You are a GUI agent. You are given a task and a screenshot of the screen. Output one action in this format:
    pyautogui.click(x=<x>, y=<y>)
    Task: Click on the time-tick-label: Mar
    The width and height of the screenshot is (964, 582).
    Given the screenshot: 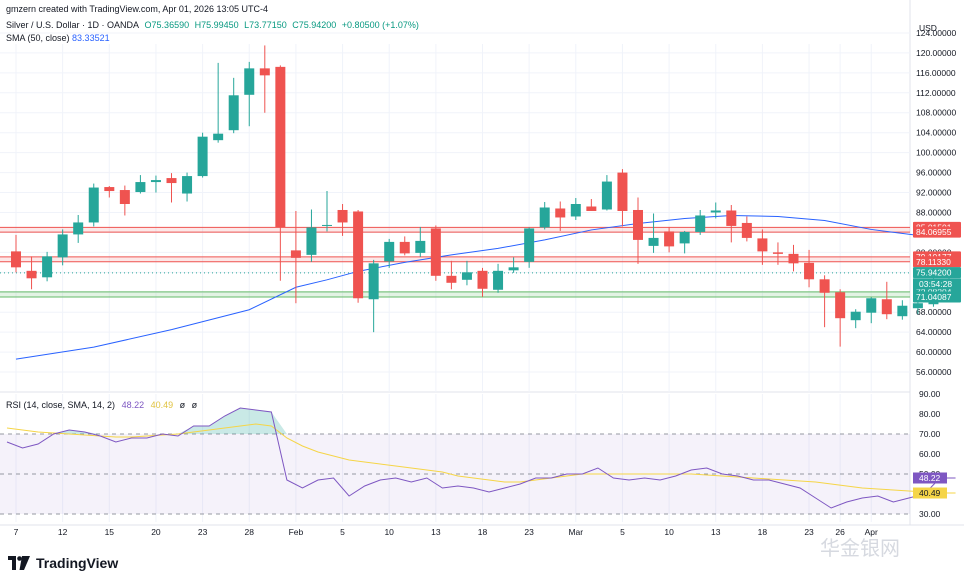 What is the action you would take?
    pyautogui.click(x=575, y=532)
    